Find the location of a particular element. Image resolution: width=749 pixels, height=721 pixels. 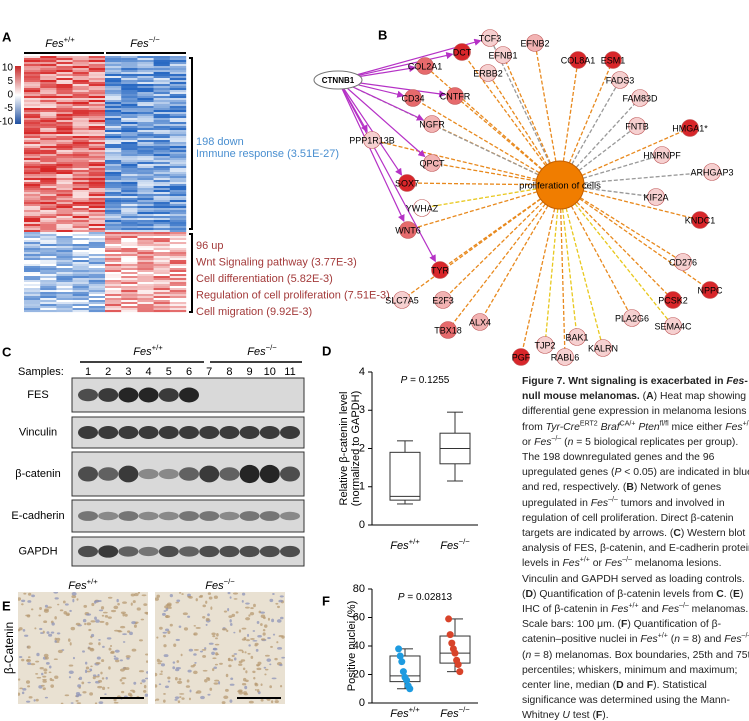

sample-number: 11 is located at coordinates (289, 372).